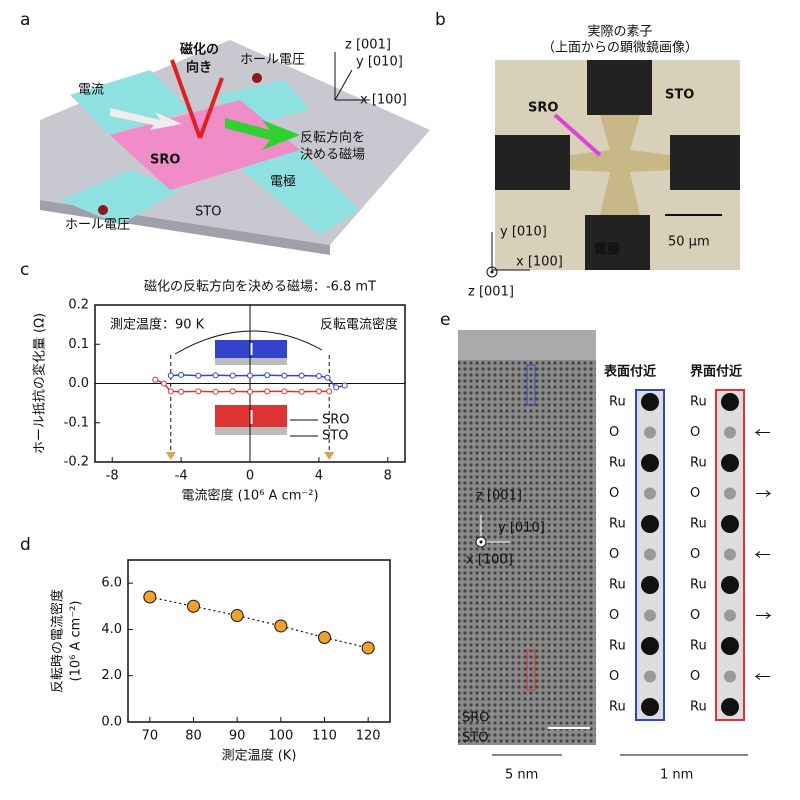 The image size is (800, 800). I want to click on x-tick-label: 4, so click(319, 476).